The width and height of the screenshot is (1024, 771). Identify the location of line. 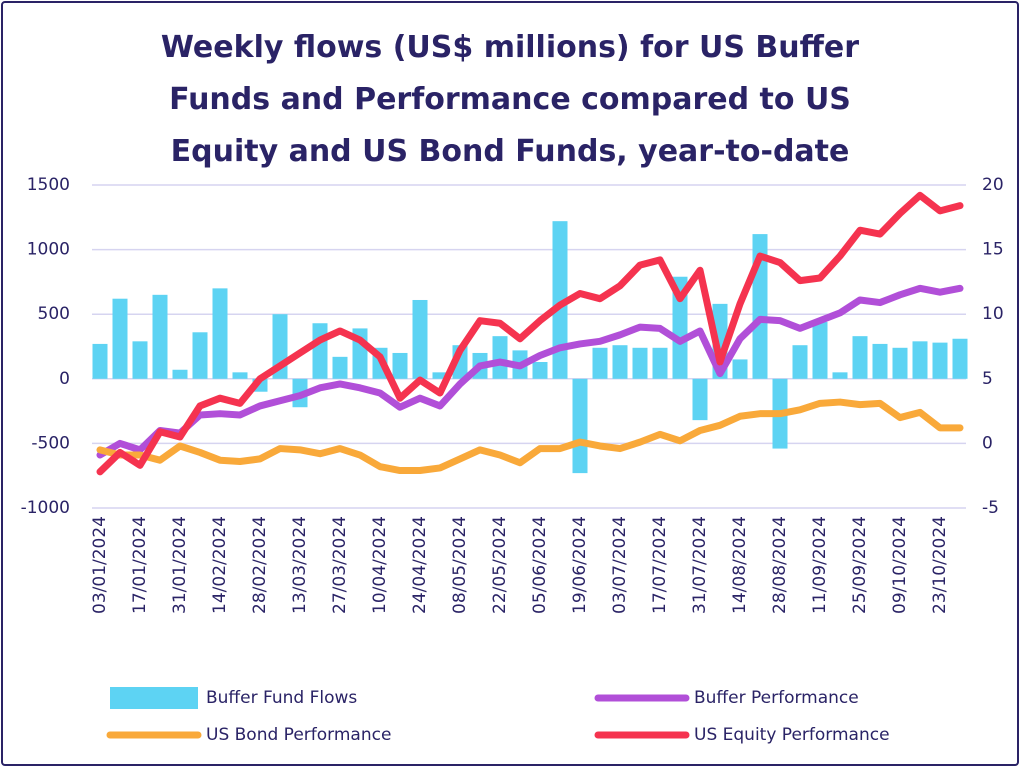
(530, 436).